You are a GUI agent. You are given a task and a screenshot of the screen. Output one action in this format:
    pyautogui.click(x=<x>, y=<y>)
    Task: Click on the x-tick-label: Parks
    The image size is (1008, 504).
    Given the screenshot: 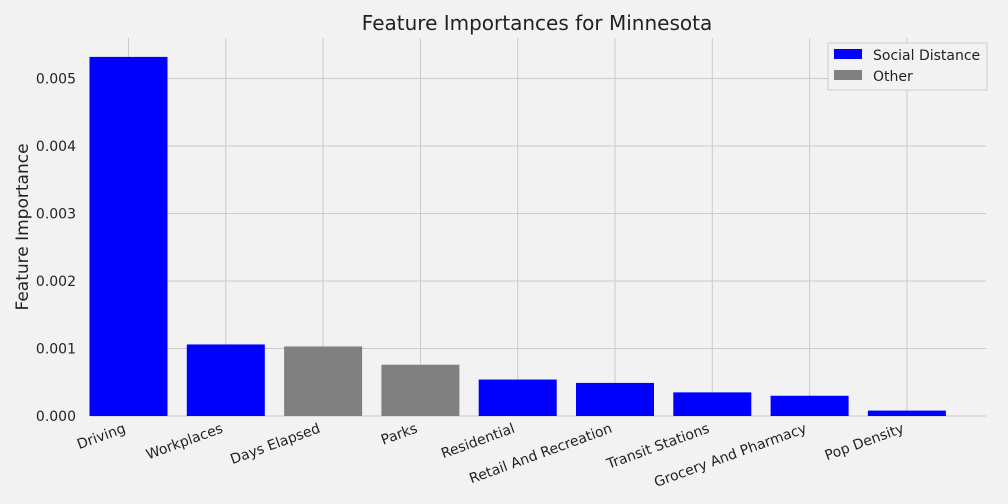 What is the action you would take?
    pyautogui.click(x=399, y=435)
    